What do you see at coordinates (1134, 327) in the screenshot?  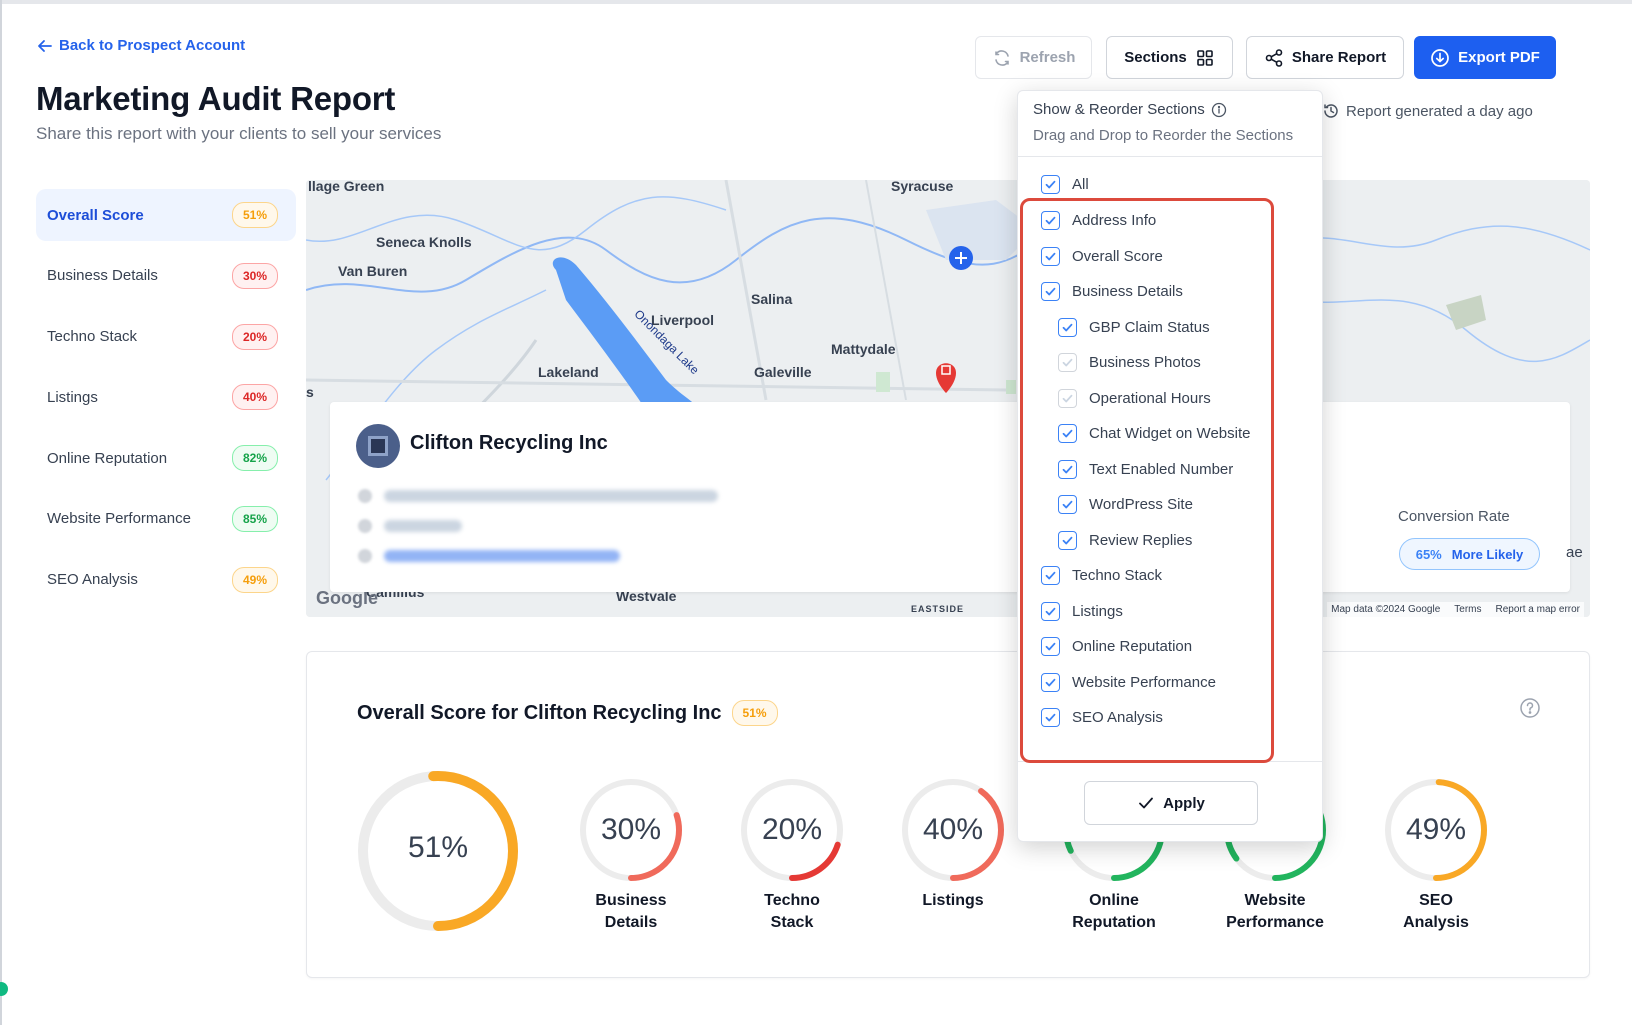 I see `section-option: GBP Claim Status` at bounding box center [1134, 327].